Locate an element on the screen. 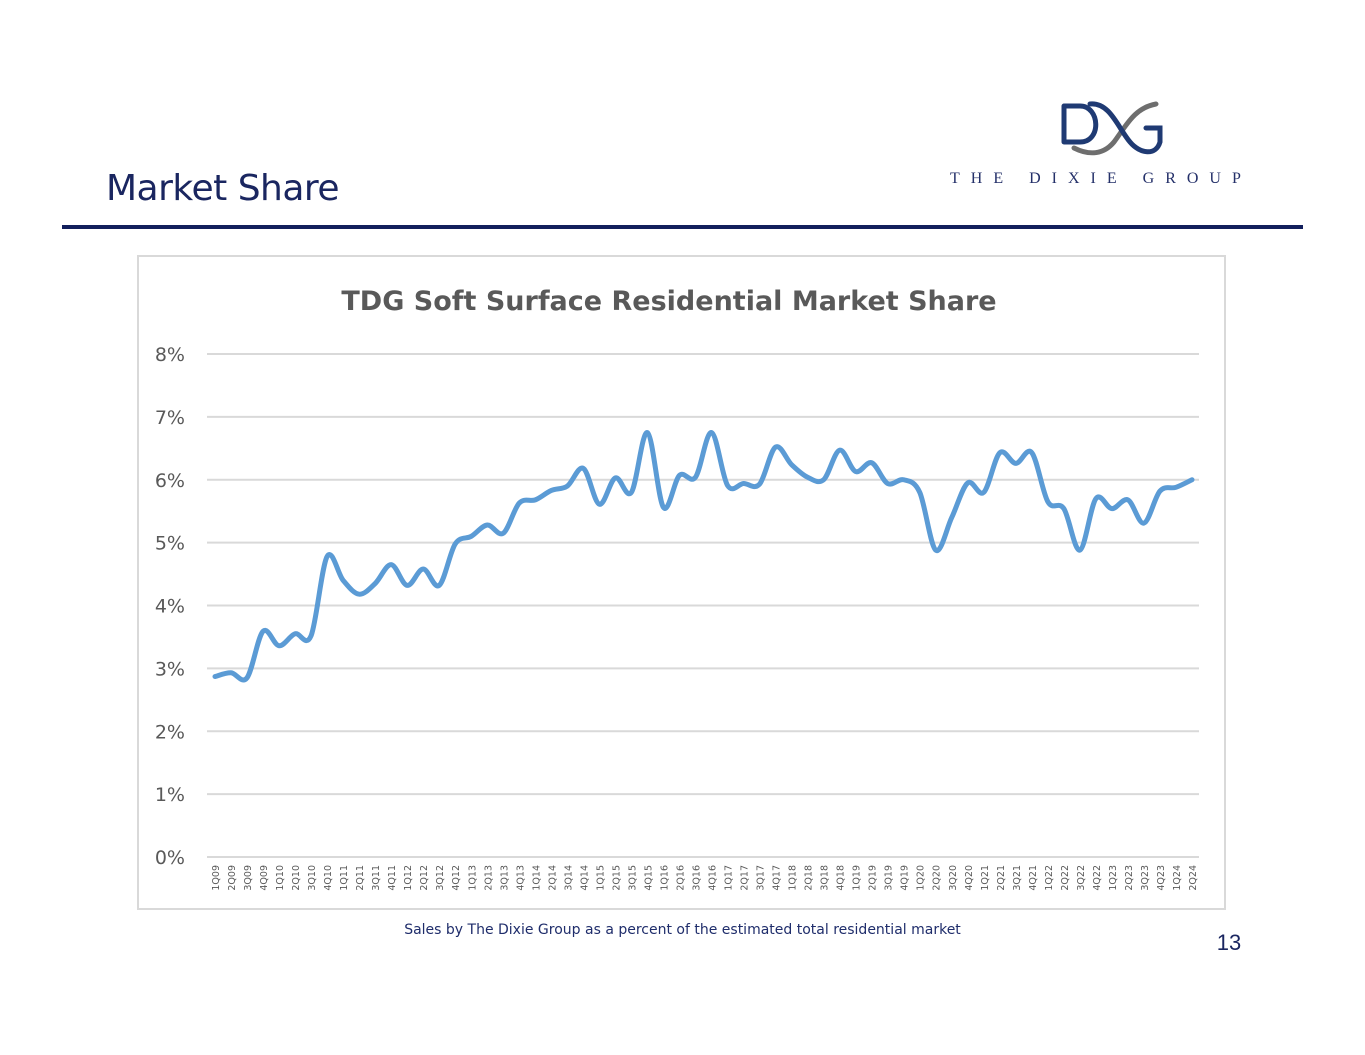 This screenshot has width=1365, height=1055. x-tick-label: 2Q10 is located at coordinates (296, 878).